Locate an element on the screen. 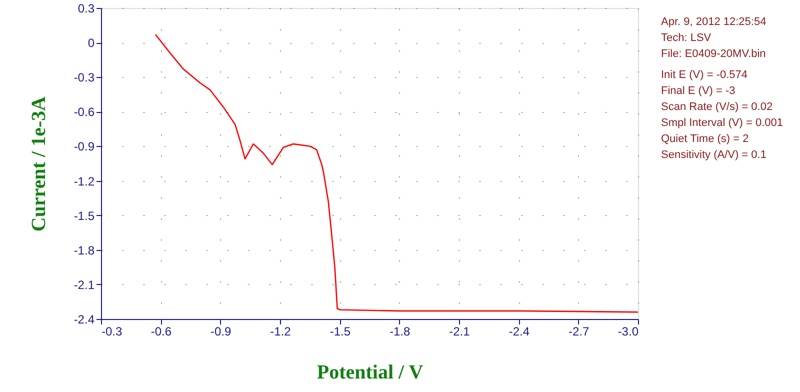 The width and height of the screenshot is (800, 392). y-tick-label: -0.6 is located at coordinates (84, 112).